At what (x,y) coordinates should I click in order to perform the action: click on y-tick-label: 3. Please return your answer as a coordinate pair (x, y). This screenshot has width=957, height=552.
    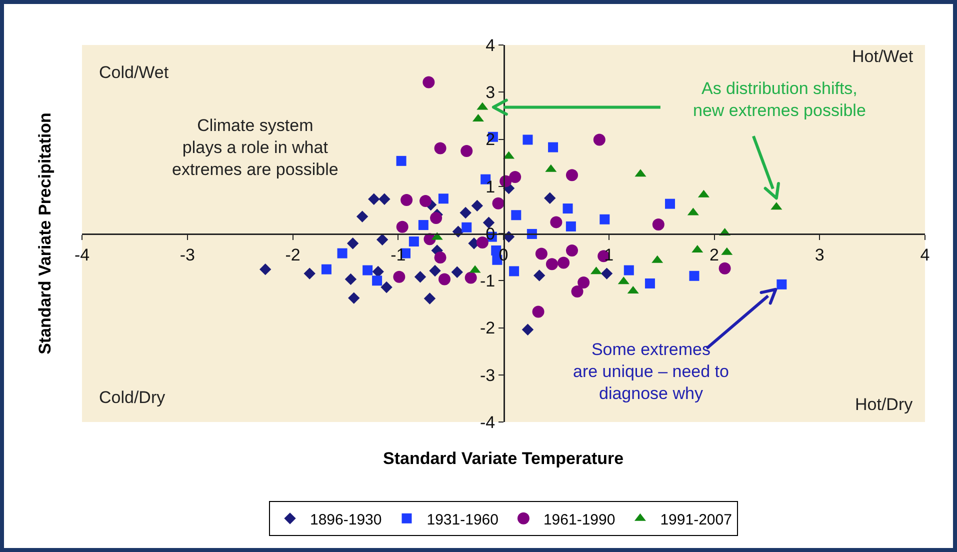
    Looking at the image, I should click on (491, 92).